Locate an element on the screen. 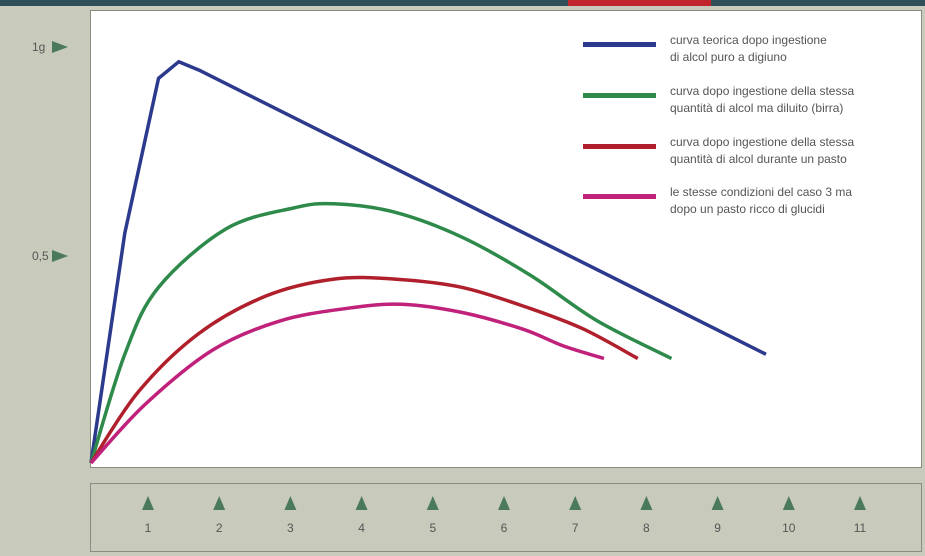  x-axis-ticks: 1 2 3 4 5 6 7 8 9 10 11 is located at coordinates (504, 515).